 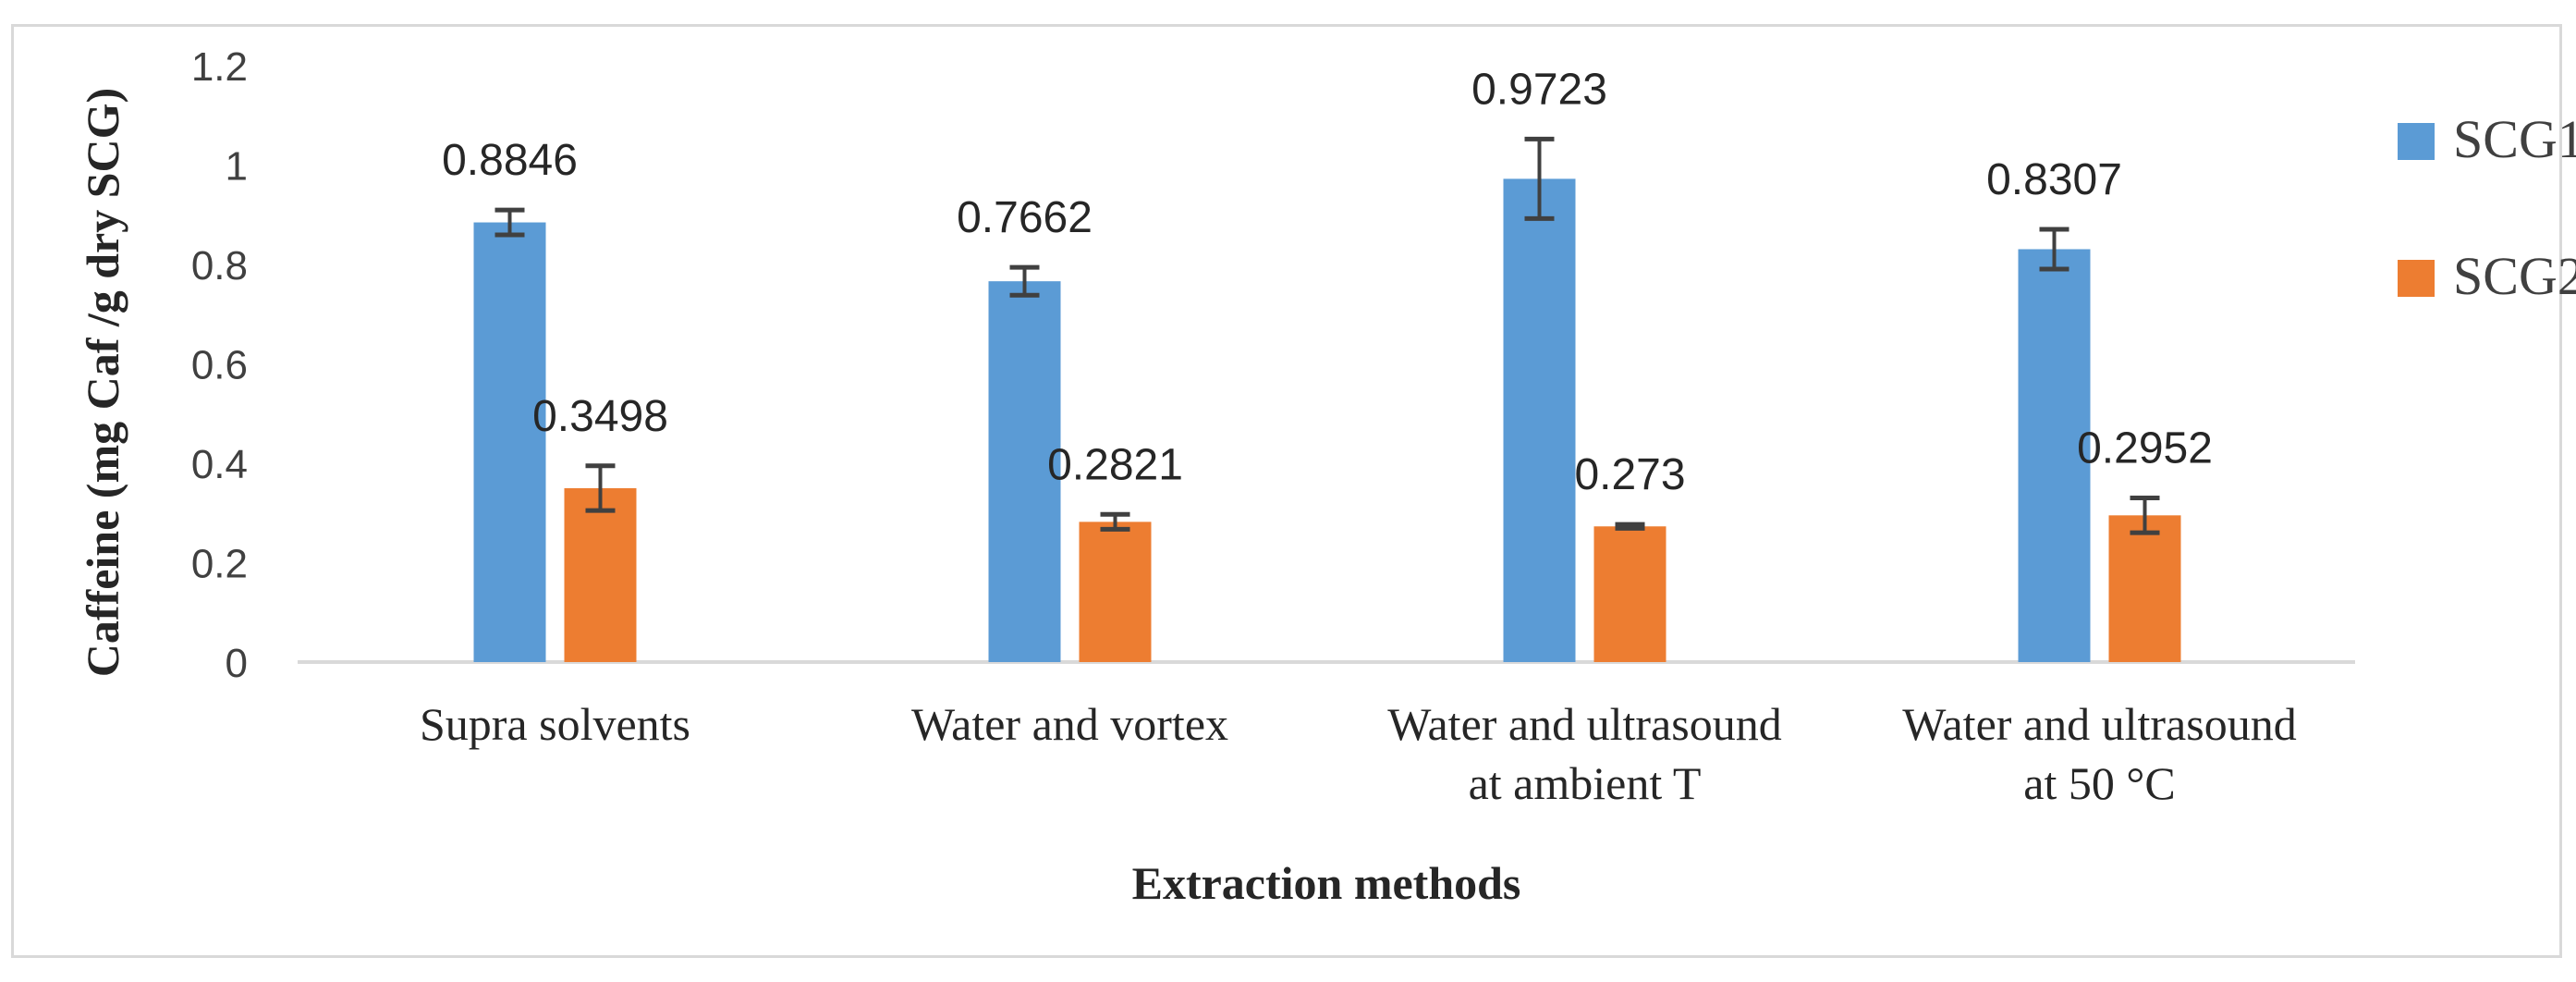 I want to click on legend-label-scg2: SCG2, so click(x=2514, y=276).